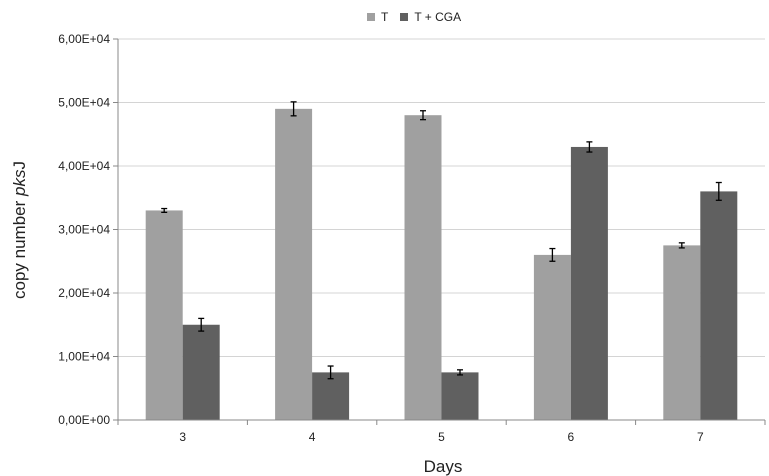 The width and height of the screenshot is (769, 476). What do you see at coordinates (84, 166) in the screenshot?
I see `y-tick-label: 4,00E+04` at bounding box center [84, 166].